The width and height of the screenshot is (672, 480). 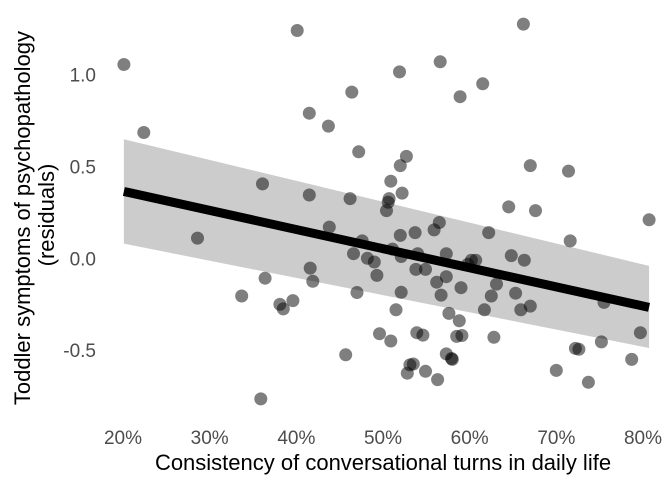 What do you see at coordinates (556, 438) in the screenshot?
I see `x-tick-label: 70%` at bounding box center [556, 438].